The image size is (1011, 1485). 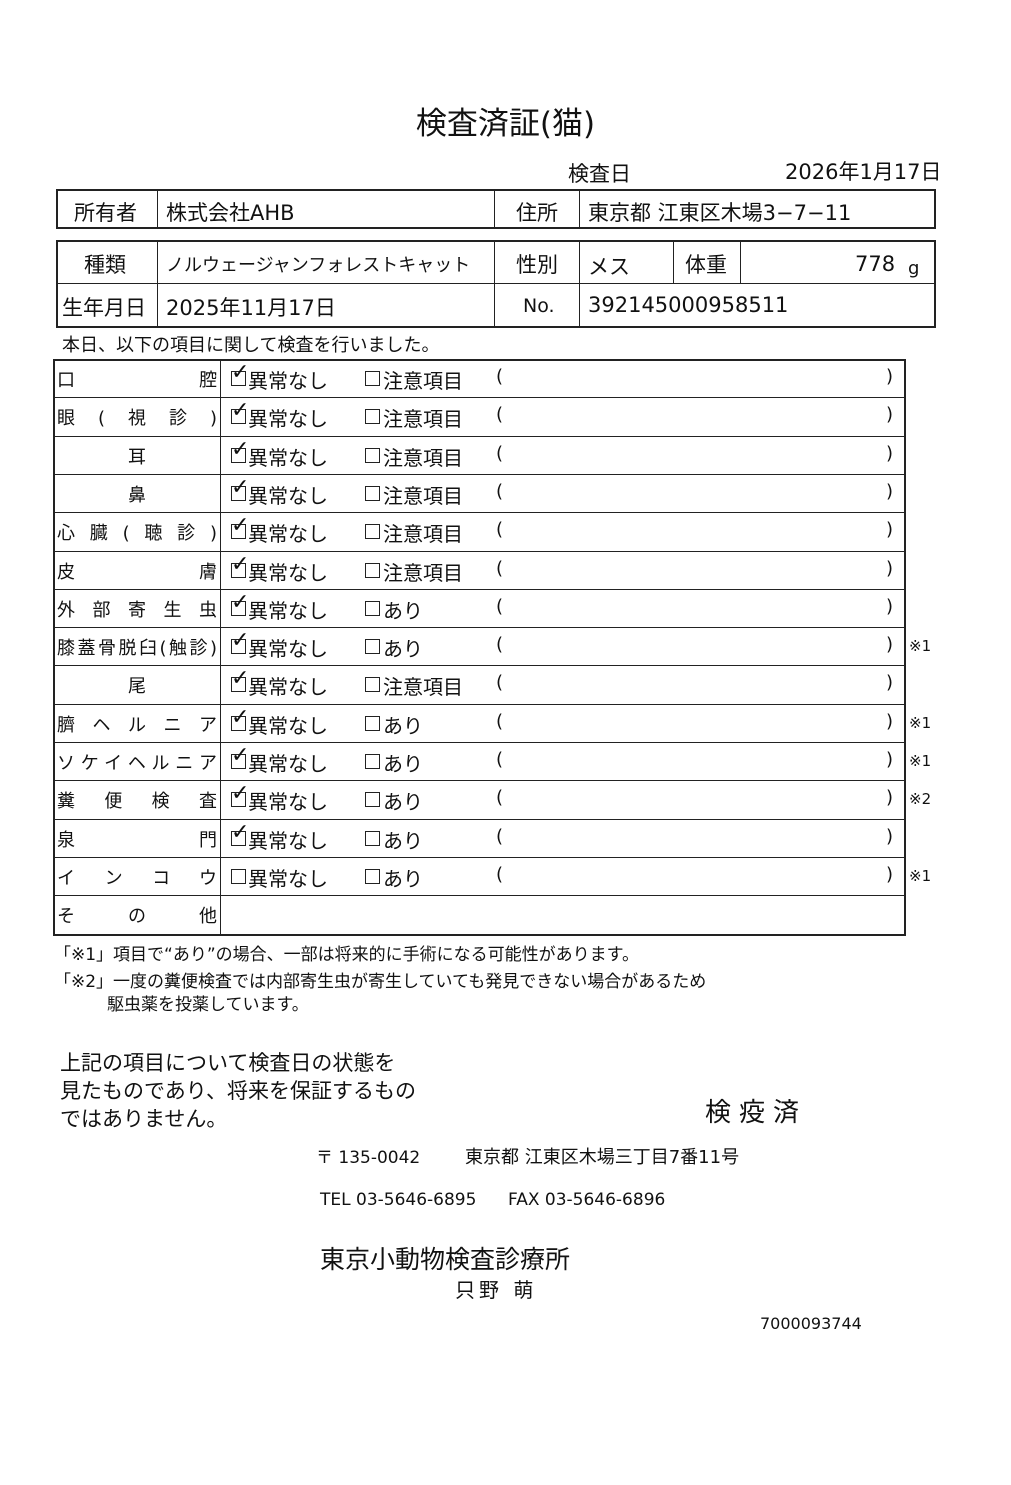 I want to click on item-name: 口腔, so click(x=137, y=380).